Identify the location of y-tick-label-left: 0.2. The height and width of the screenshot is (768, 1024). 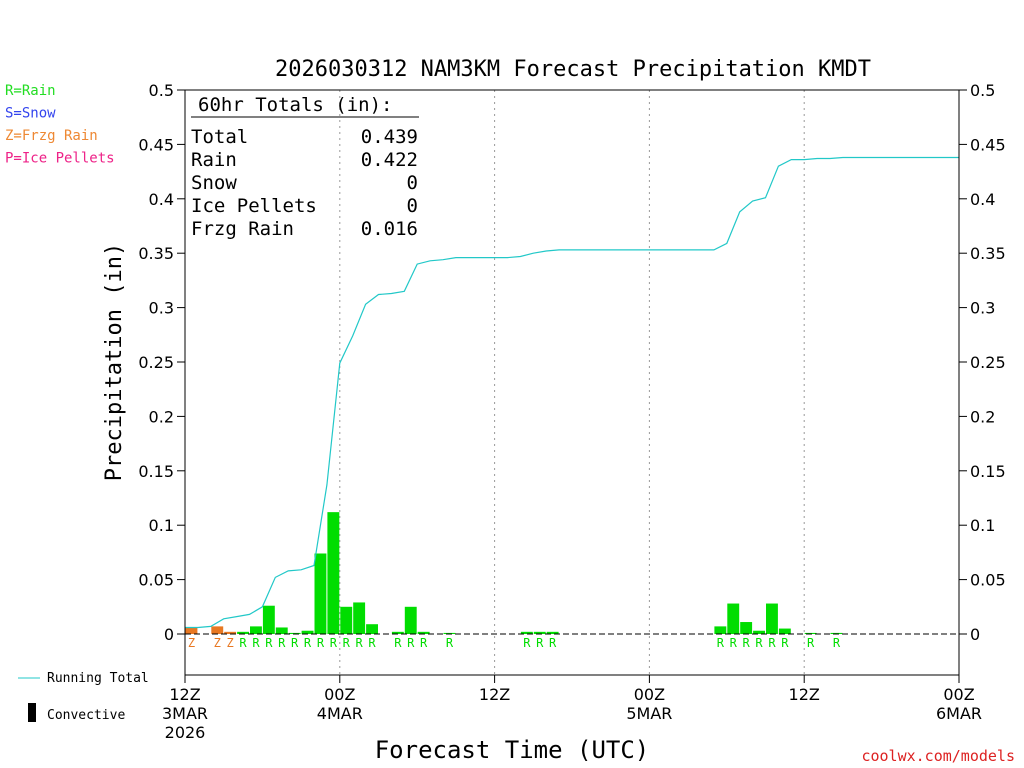
(161, 416).